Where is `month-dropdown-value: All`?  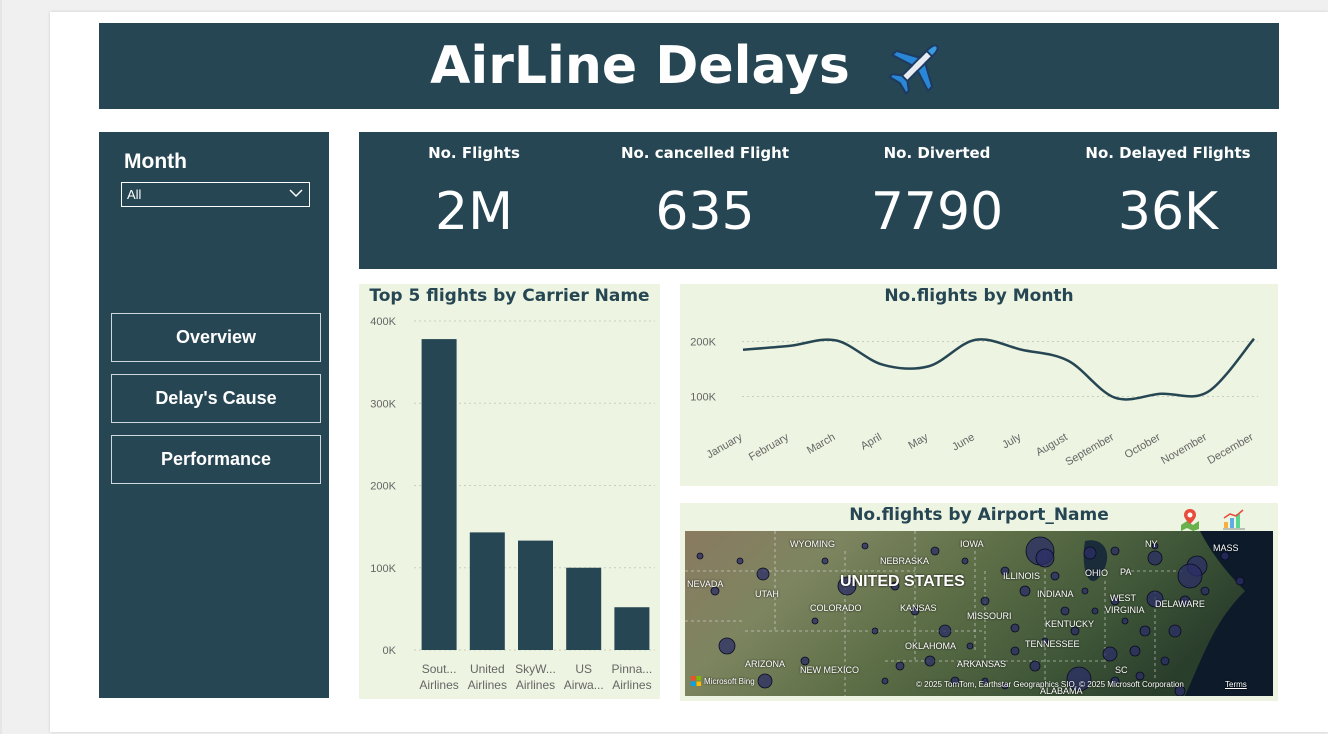
month-dropdown-value: All is located at coordinates (134, 194).